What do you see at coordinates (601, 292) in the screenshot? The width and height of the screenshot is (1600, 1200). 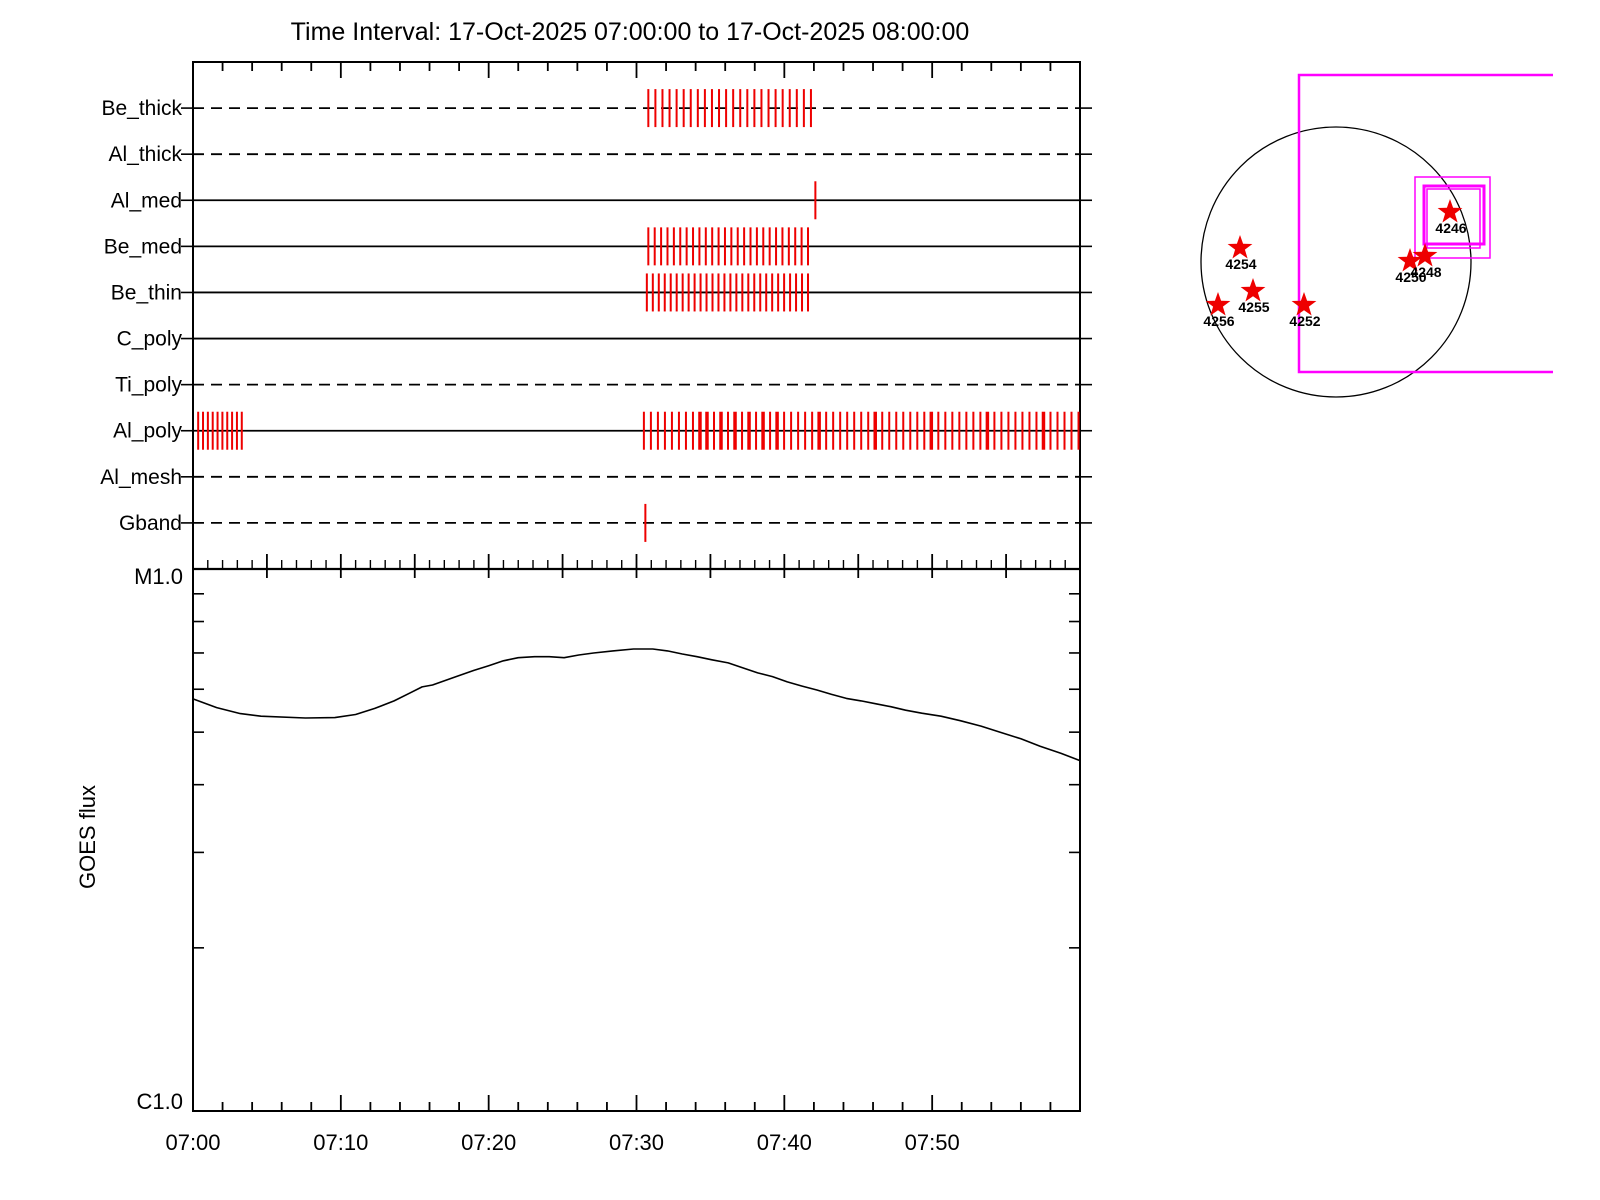 I see `timeline-row-Be_thin: Be_thin` at bounding box center [601, 292].